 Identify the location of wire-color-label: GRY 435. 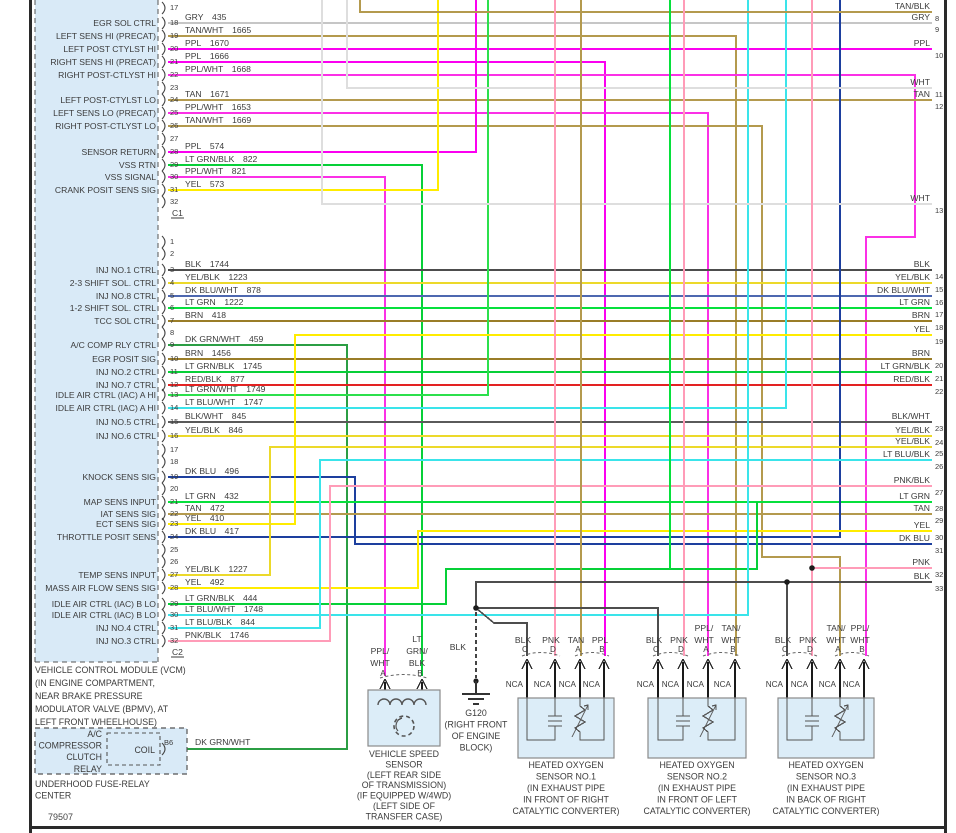
(206, 17).